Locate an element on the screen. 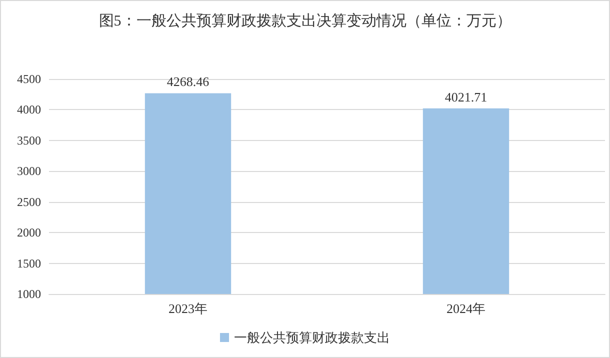 The image size is (610, 358). x-tick-label: 2023年 is located at coordinates (188, 308).